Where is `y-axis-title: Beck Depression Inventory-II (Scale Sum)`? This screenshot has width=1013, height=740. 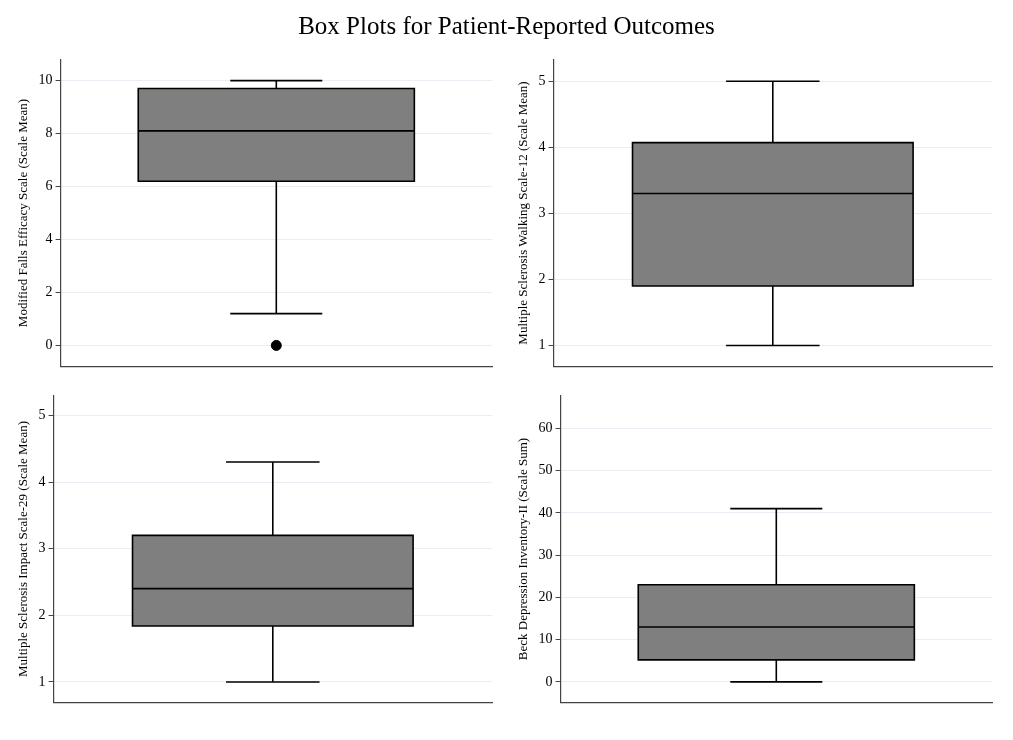 y-axis-title: Beck Depression Inventory-II (Scale Sum) is located at coordinates (523, 549).